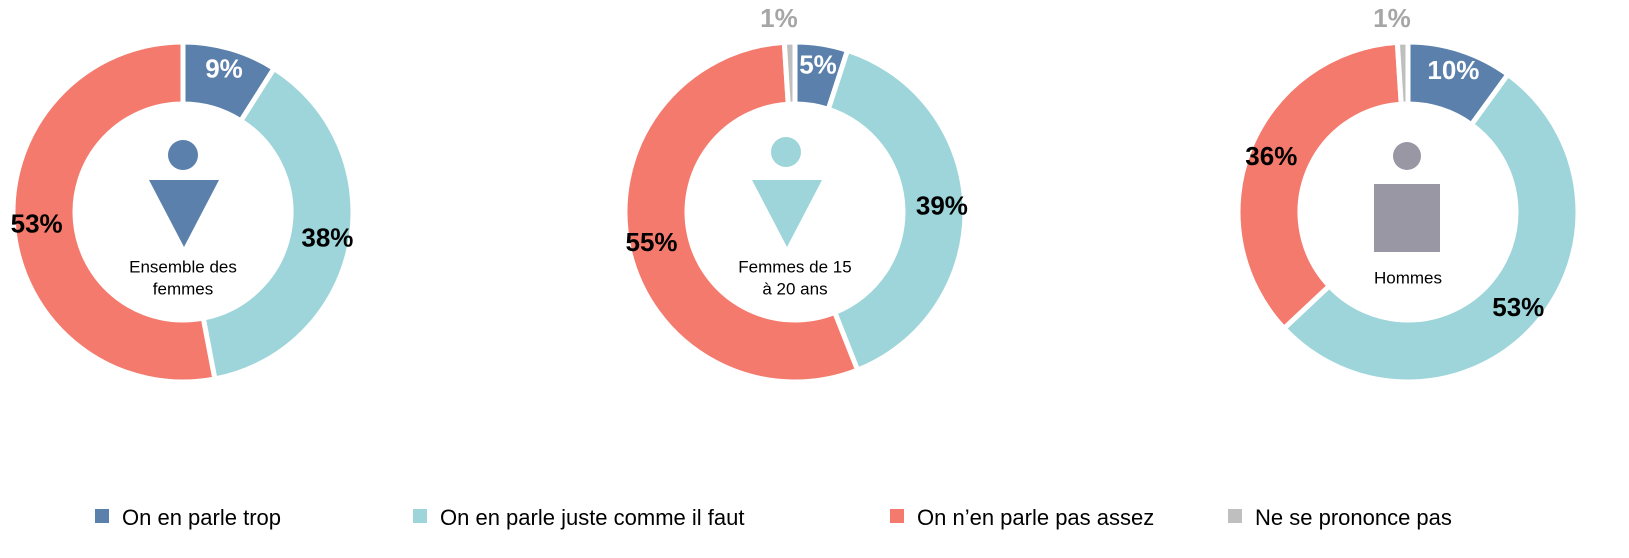 Image resolution: width=1629 pixels, height=558 pixels. Describe the element at coordinates (794, 288) in the screenshot. I see `center-label: à 20 ans` at that location.